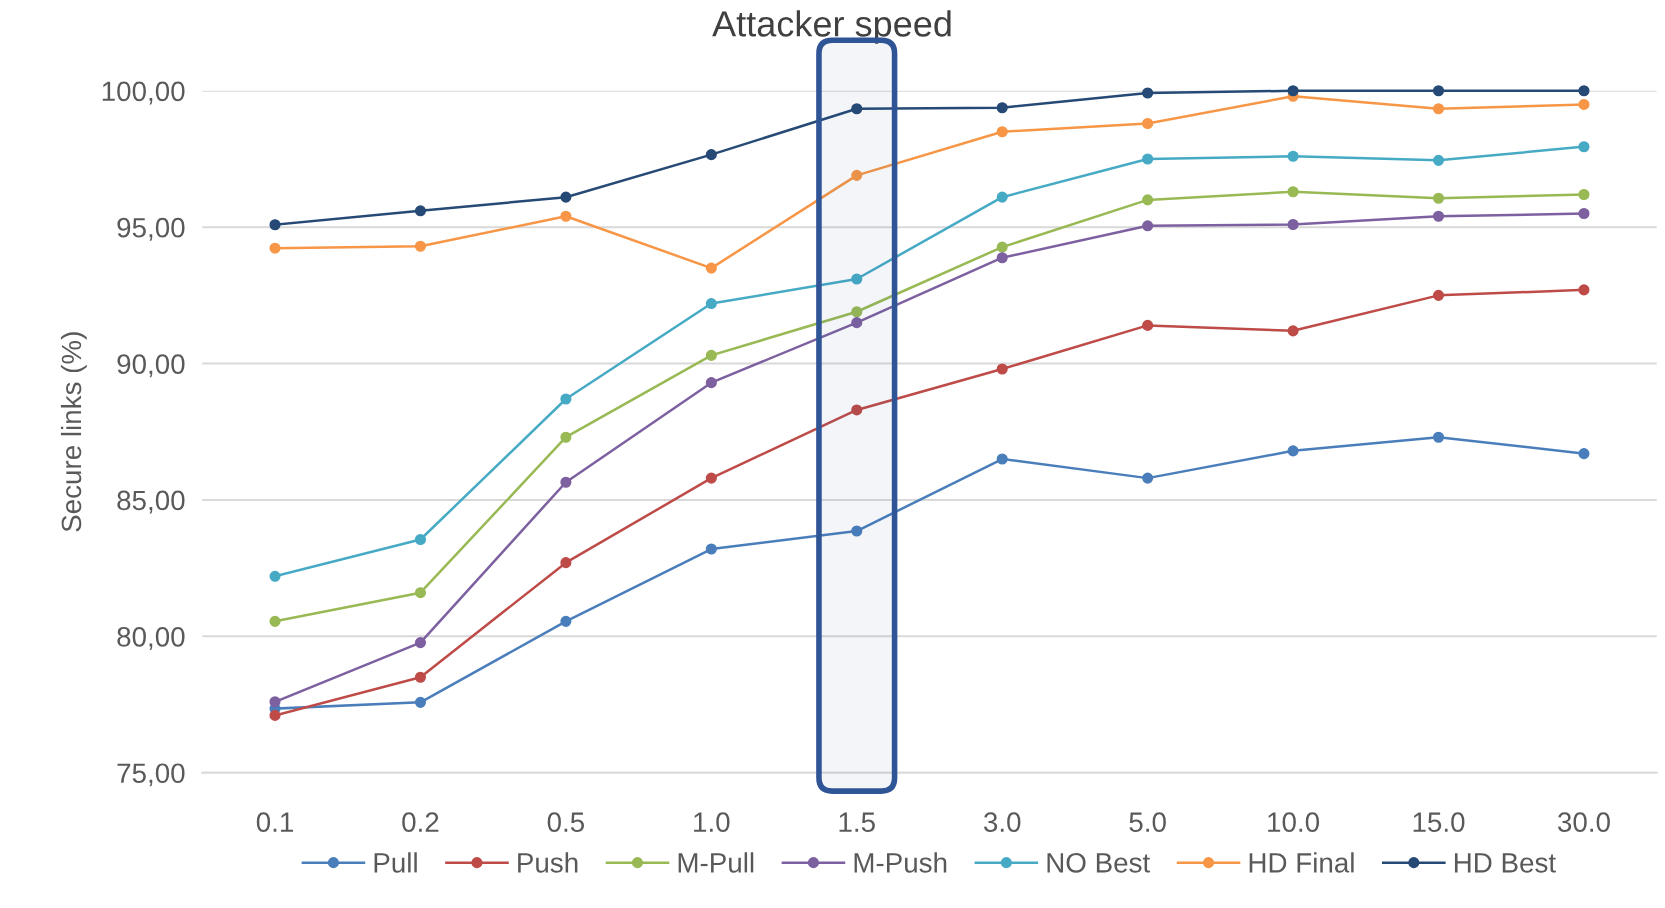 This screenshot has height=908, width=1665. Describe the element at coordinates (1002, 822) in the screenshot. I see `x-tick-label: 3.0` at that location.